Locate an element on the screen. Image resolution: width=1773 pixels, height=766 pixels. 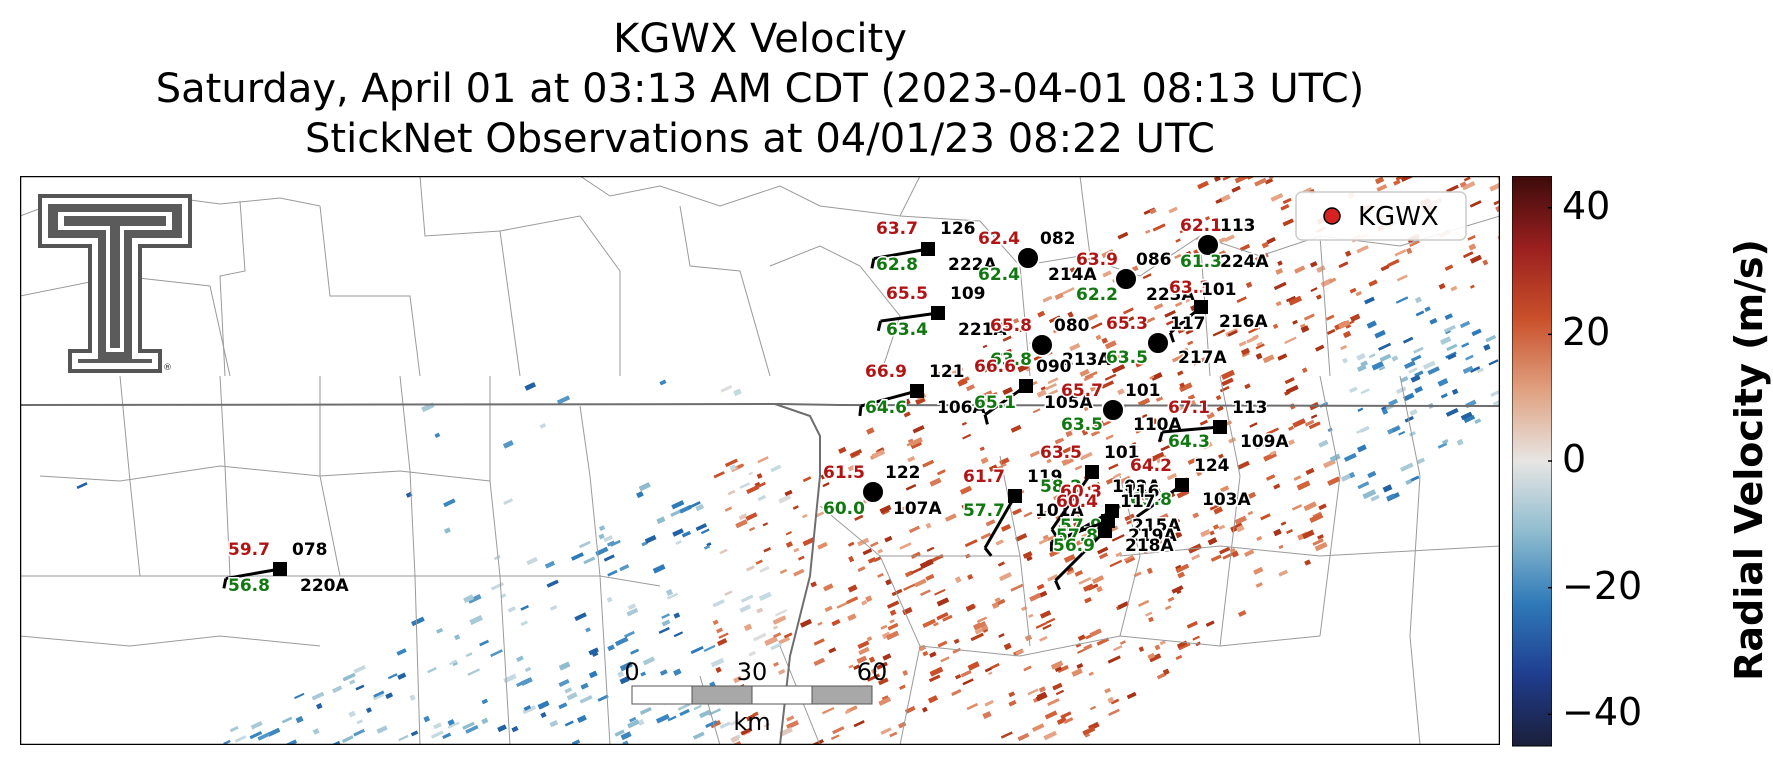
station-dewpoint: 60.0 is located at coordinates (844, 509).